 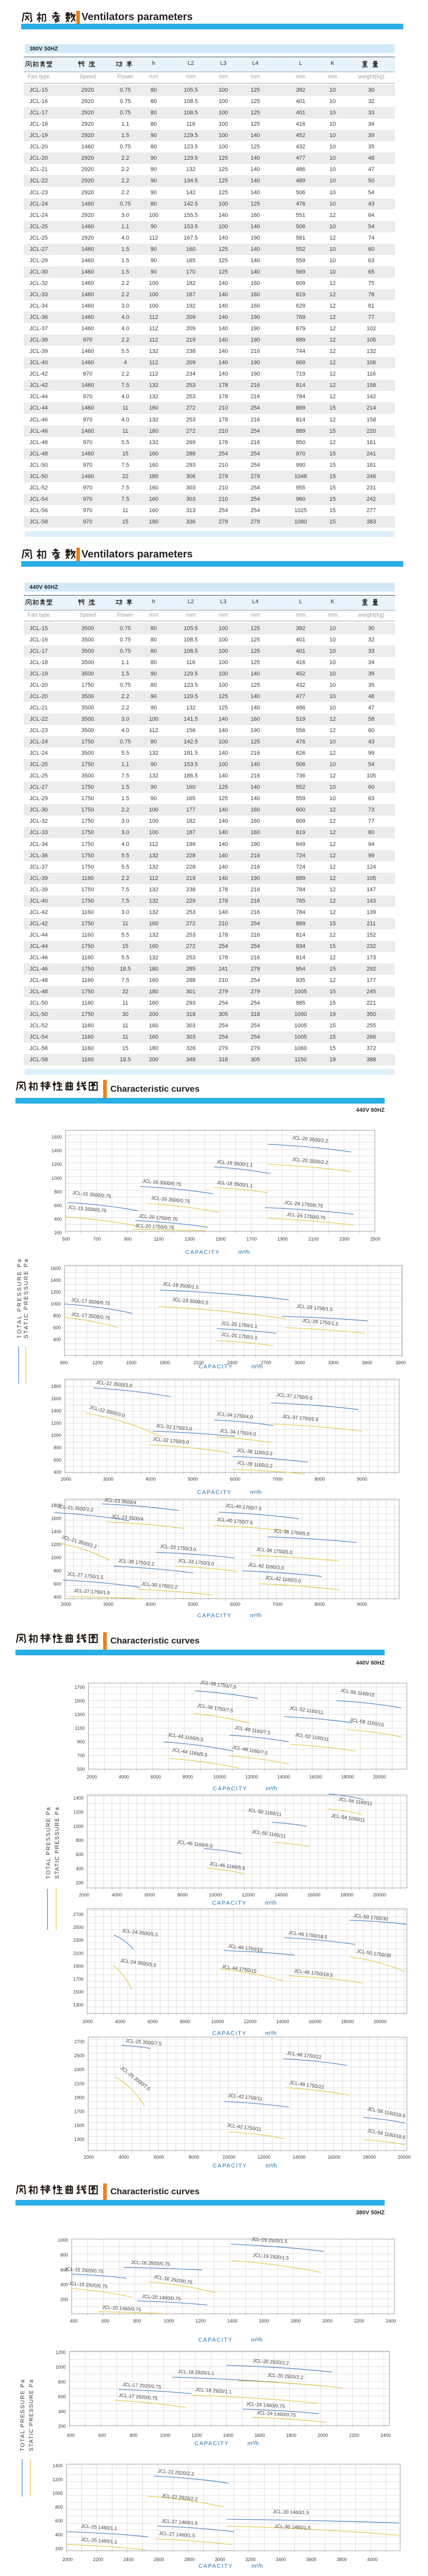 What do you see at coordinates (100, 2541) in the screenshot?
I see `svg-text: JCL-25 1460/1.1` at bounding box center [100, 2541].